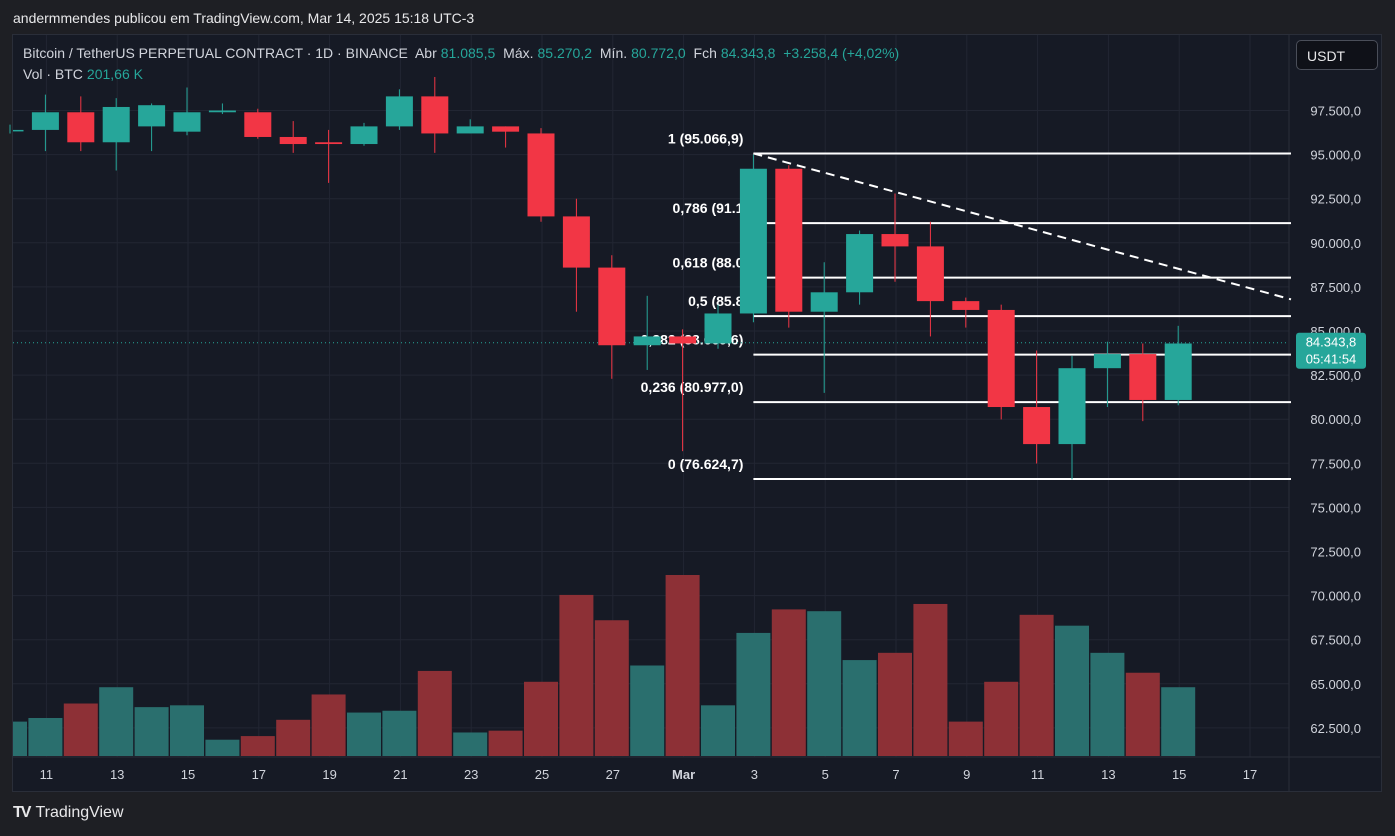 This screenshot has width=1395, height=836. I want to click on low-label: Mín., so click(613, 53).